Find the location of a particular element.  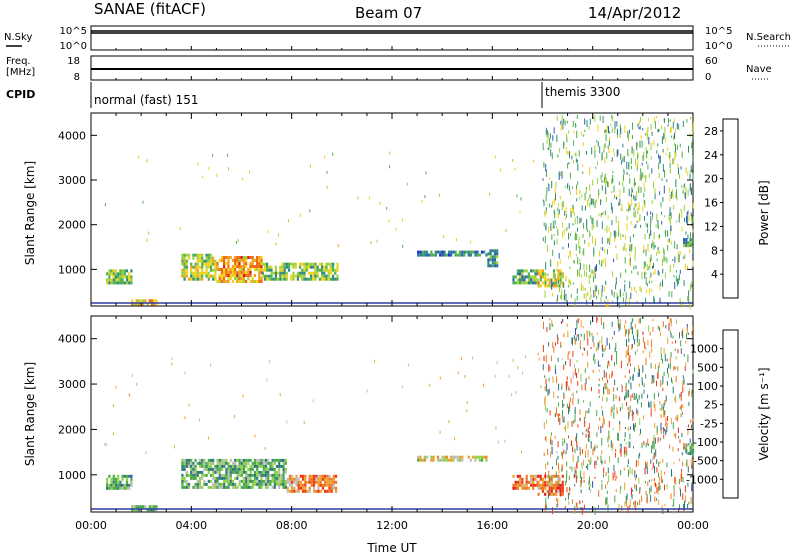

station-title: SANAE (fitACF) is located at coordinates (150, 9).